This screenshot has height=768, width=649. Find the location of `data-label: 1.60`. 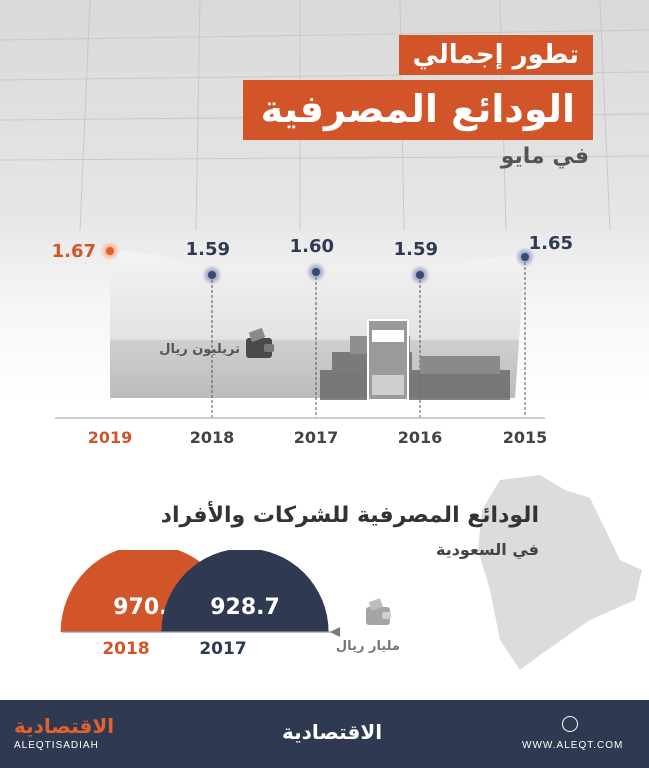

data-label: 1.60 is located at coordinates (312, 246).